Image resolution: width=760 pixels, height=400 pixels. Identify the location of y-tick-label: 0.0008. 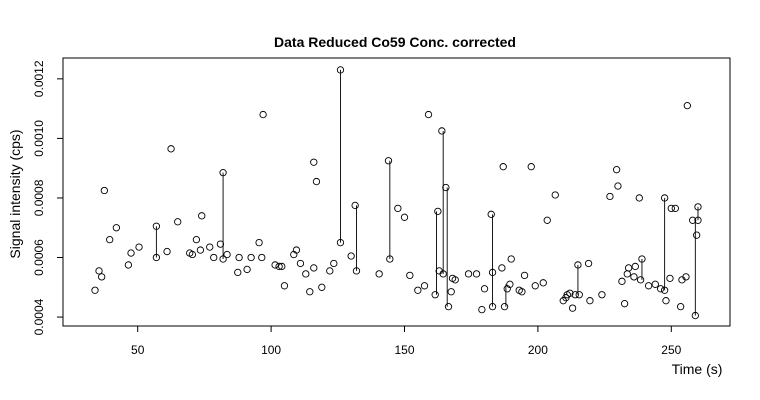
(39, 197).